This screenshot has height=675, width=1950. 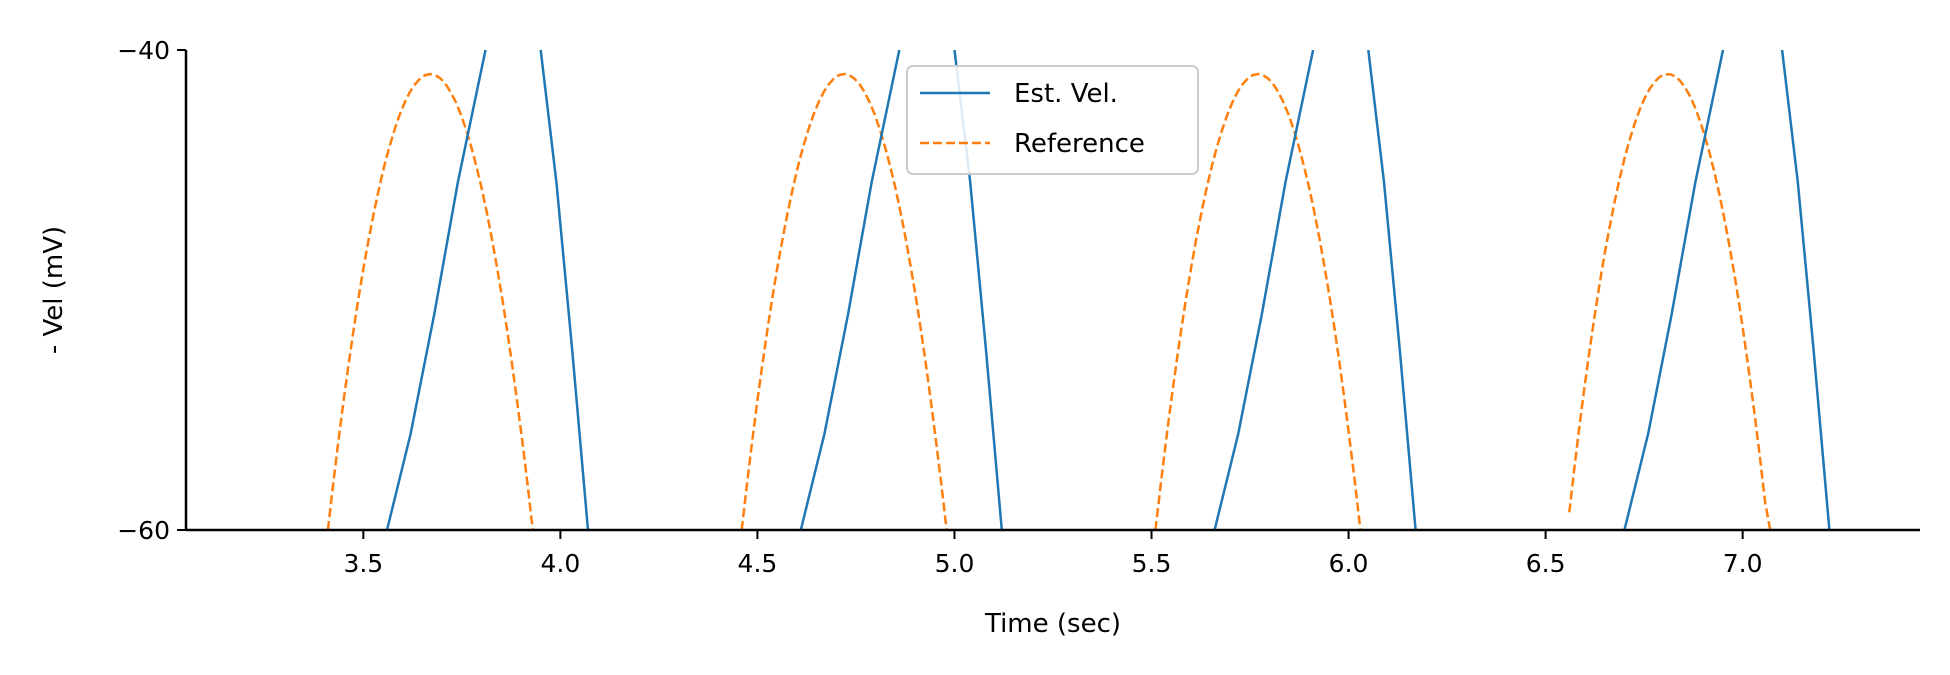 I want to click on x-tick-label: 7.0, so click(x=1743, y=563).